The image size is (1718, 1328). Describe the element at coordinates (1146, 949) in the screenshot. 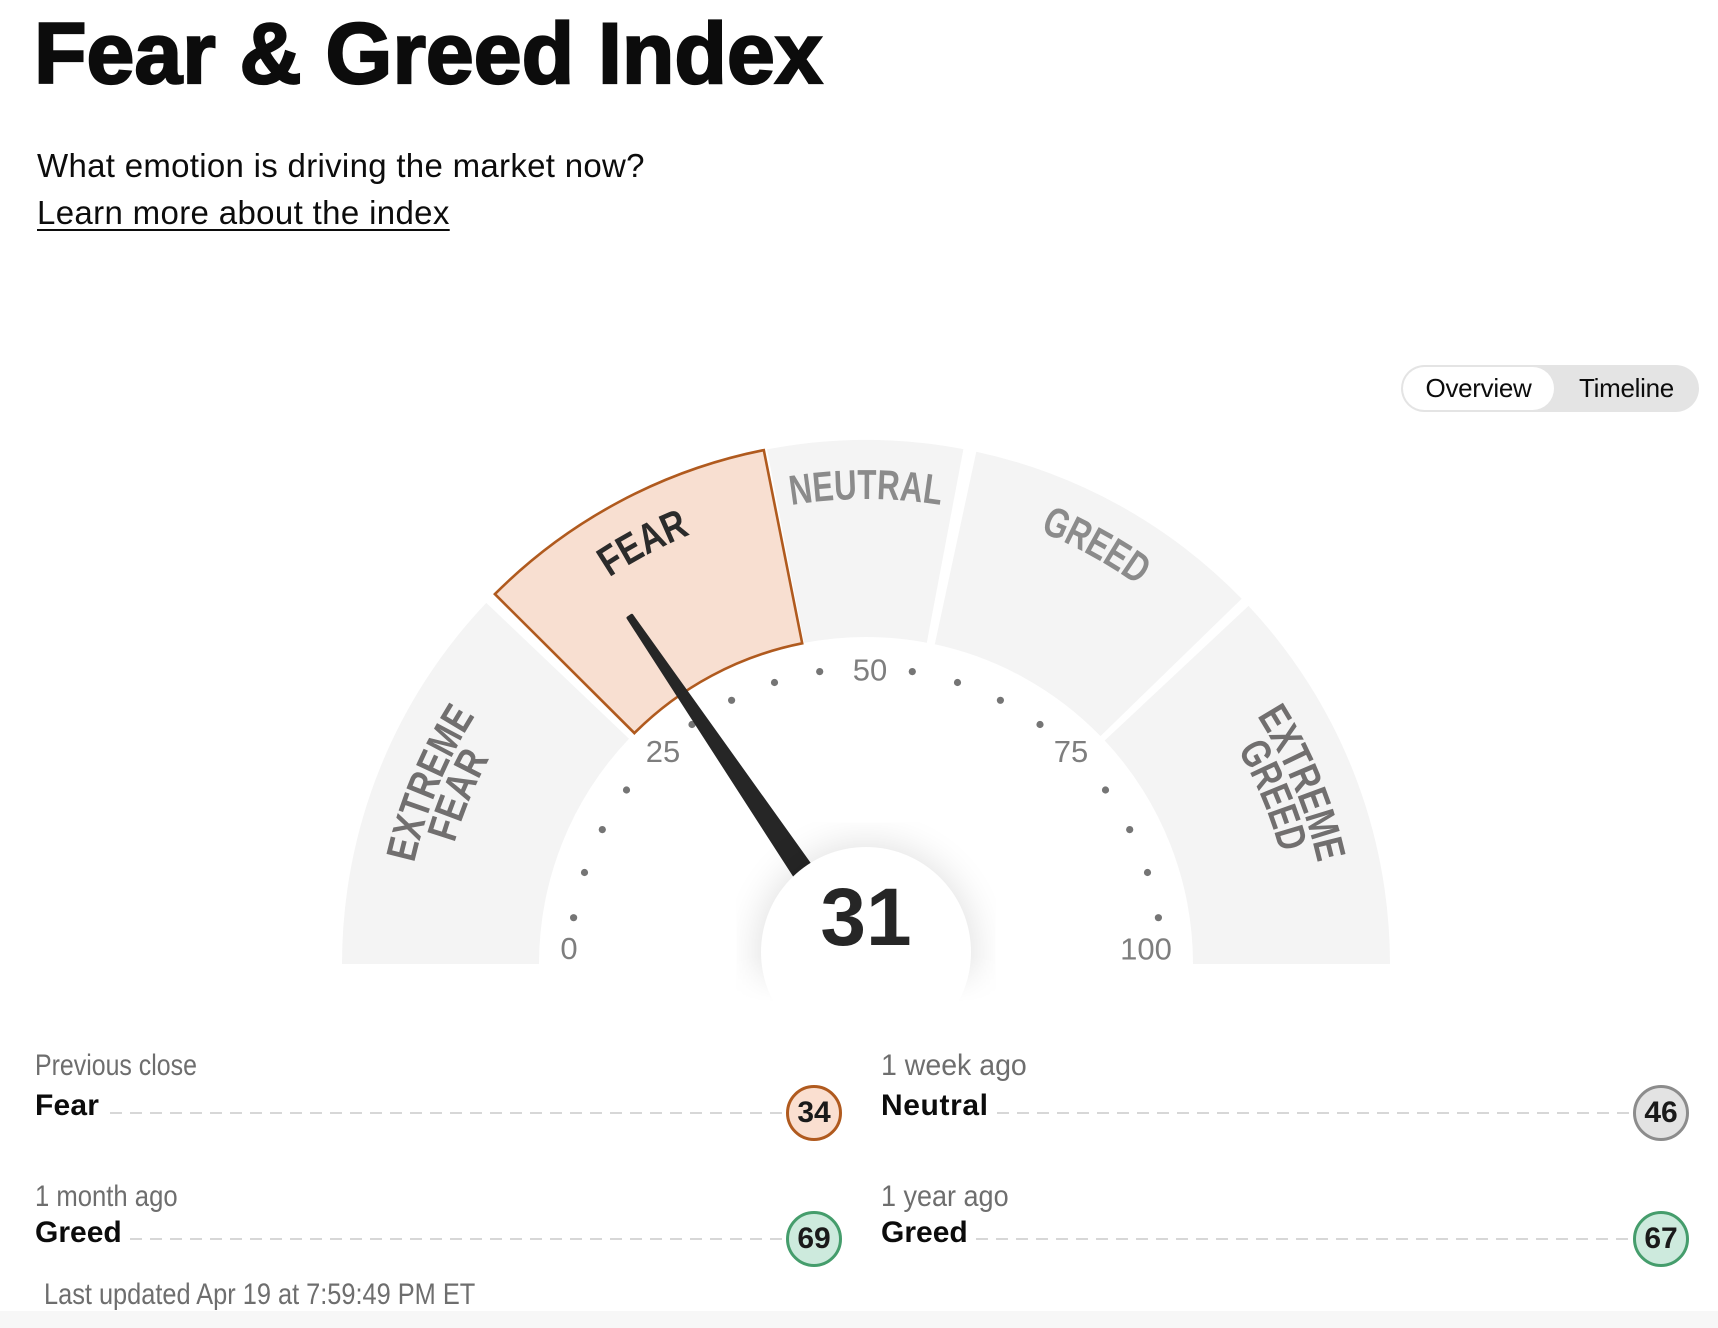

I see `svg-text: 100` at that location.